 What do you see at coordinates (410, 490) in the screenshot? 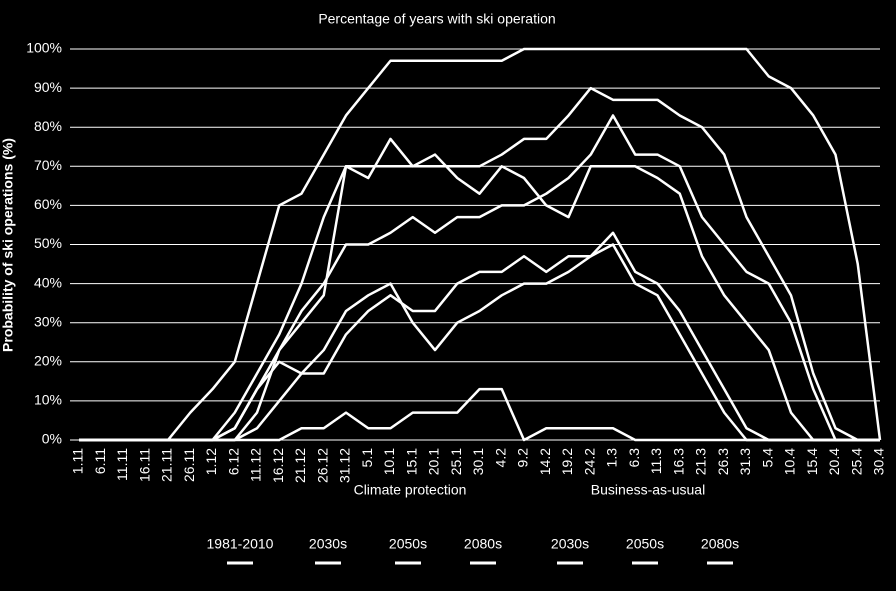
I see `legend-group-label: Climate protection` at bounding box center [410, 490].